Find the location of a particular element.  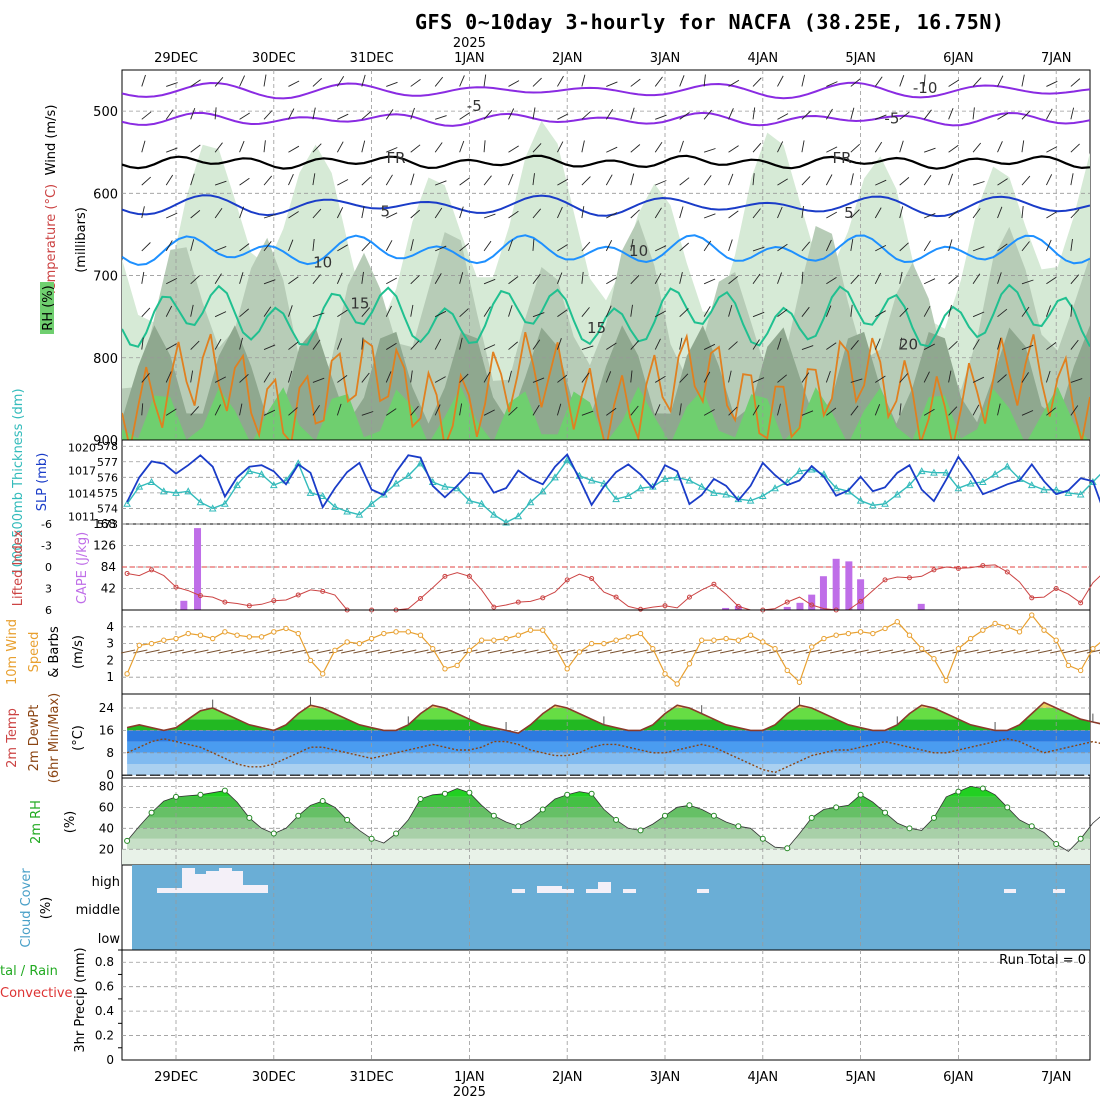

time-label-bottom: 29DEC is located at coordinates (176, 1077).